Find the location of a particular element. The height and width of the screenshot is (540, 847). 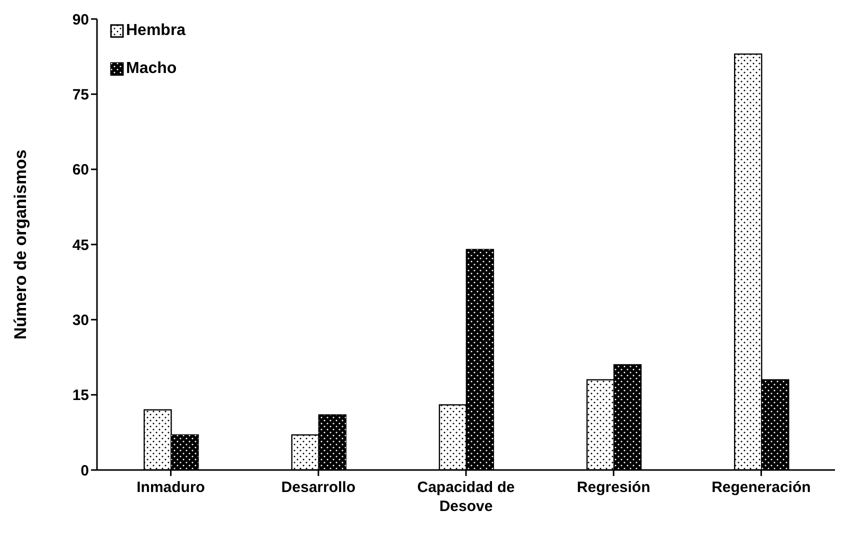

x-tick-label: Desarrollo is located at coordinates (318, 487).